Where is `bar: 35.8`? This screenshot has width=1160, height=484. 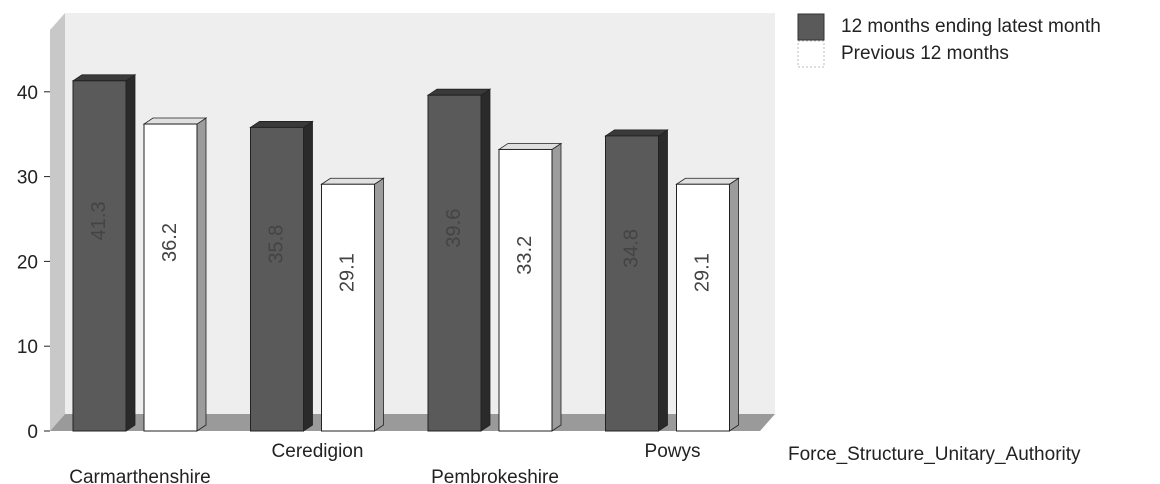 bar: 35.8 is located at coordinates (282, 276).